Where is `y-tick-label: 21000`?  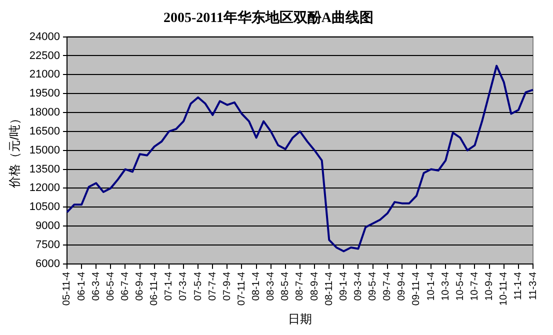
y-tick-label: 21000 is located at coordinates (44, 74).